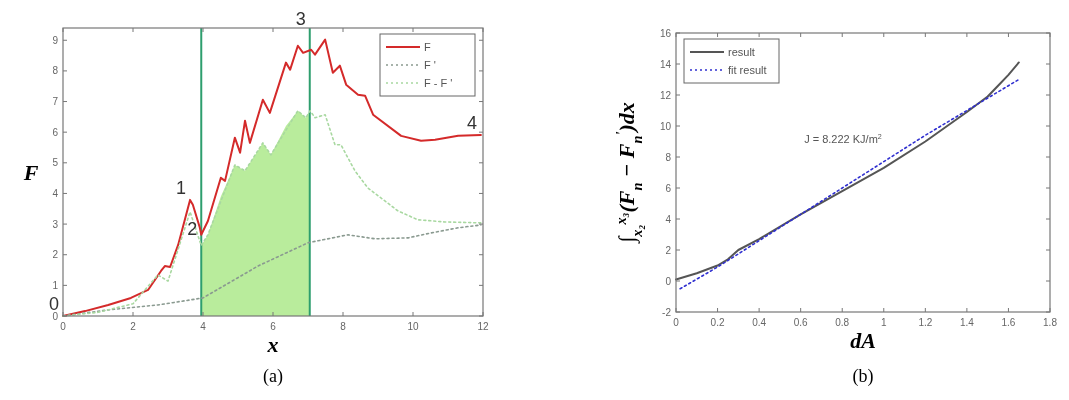 This screenshot has height=400, width=1069. What do you see at coordinates (203, 326) in the screenshot?
I see `x-tick-label: 4` at bounding box center [203, 326].